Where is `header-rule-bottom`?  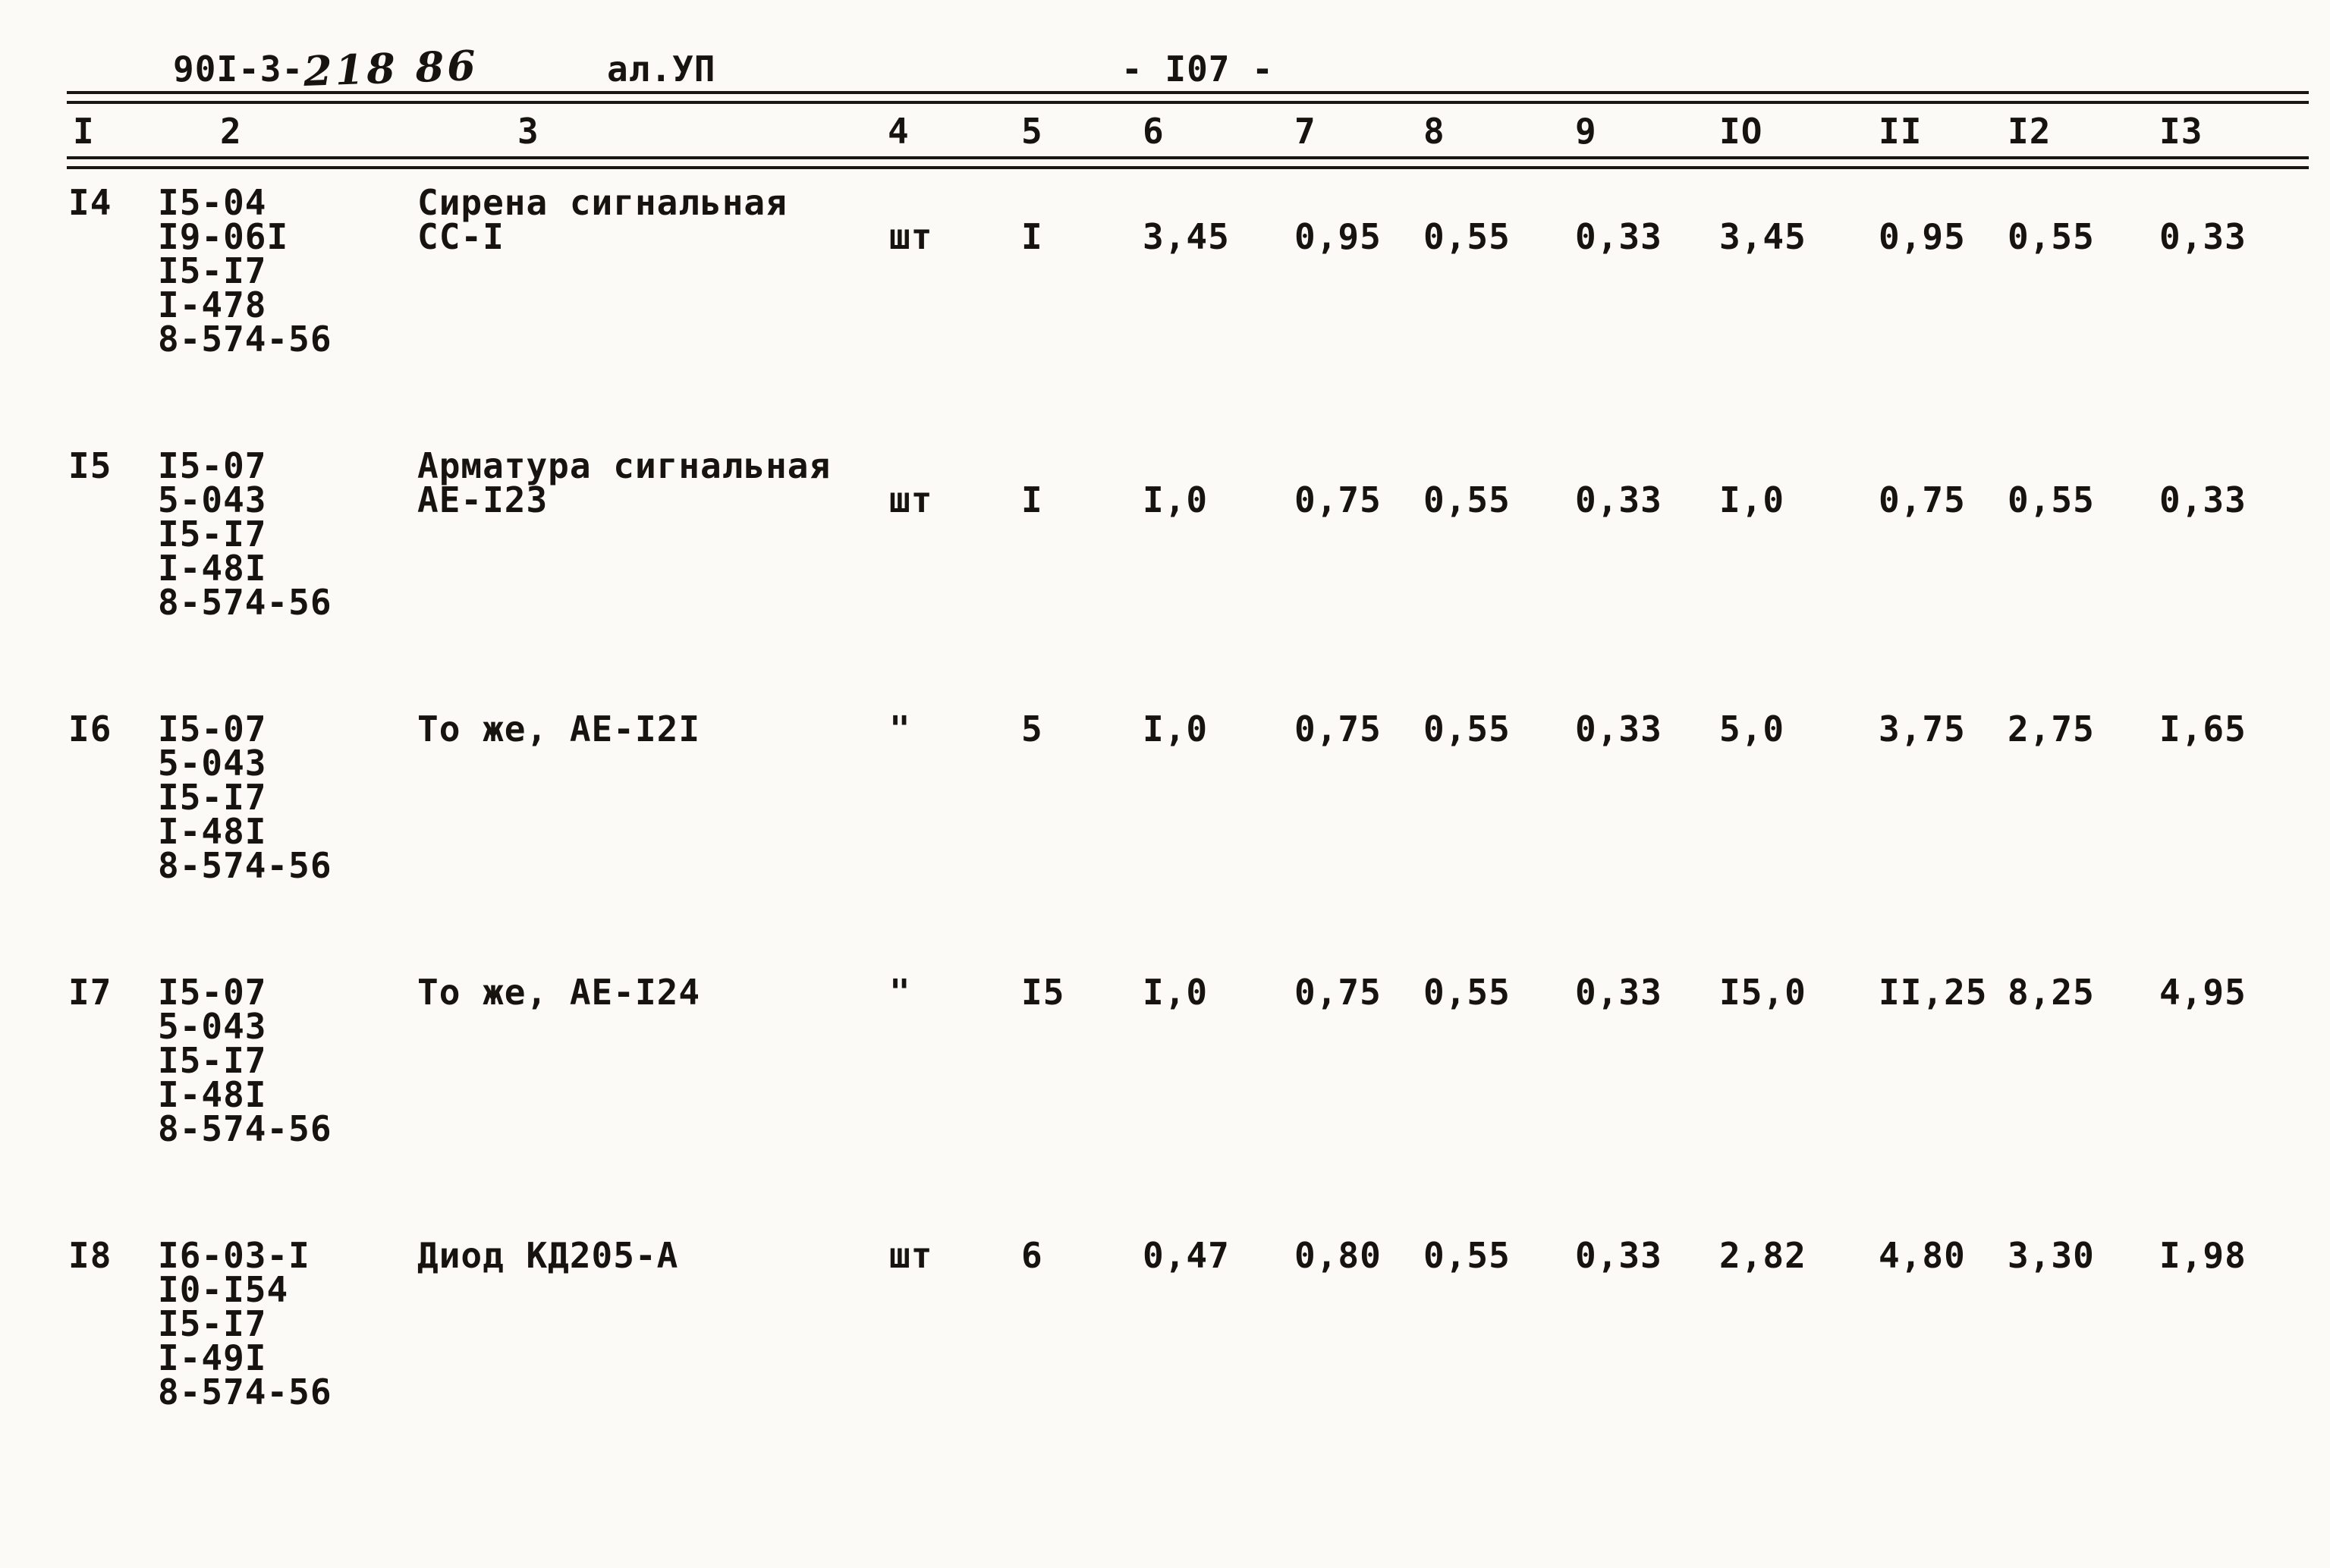
header-rule-bottom is located at coordinates (1188, 162).